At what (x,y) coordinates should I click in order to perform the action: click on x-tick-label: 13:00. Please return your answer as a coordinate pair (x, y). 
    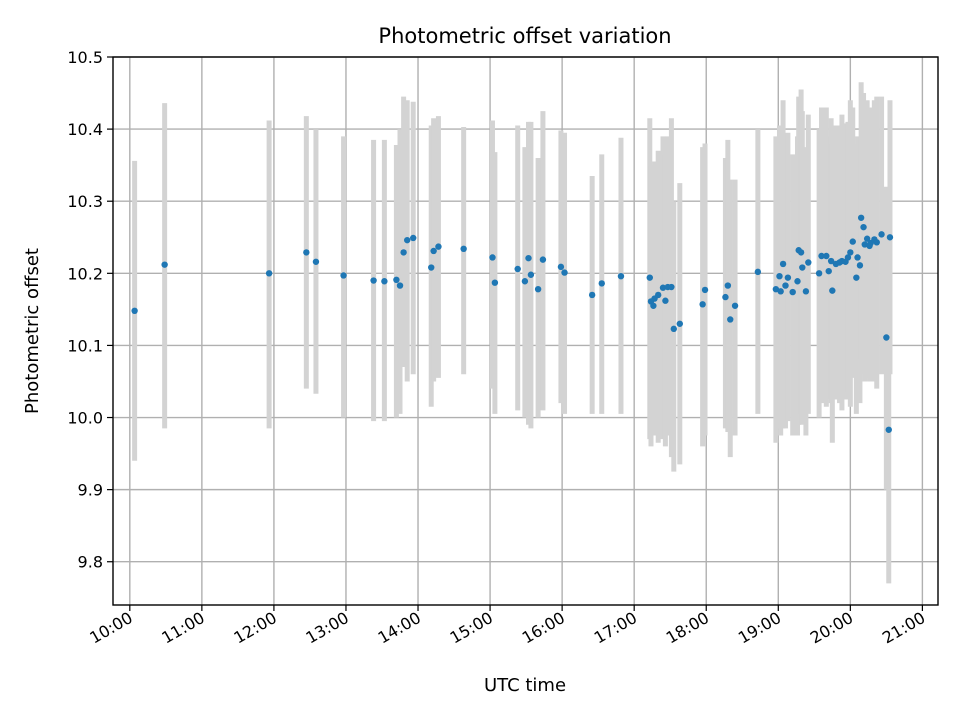
    Looking at the image, I should click on (327, 628).